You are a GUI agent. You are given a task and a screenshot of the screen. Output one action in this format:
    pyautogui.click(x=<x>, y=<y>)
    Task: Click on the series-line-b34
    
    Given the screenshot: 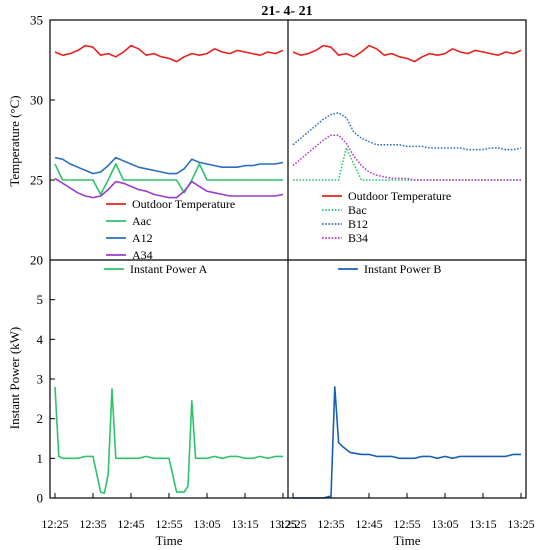 What is the action you would take?
    pyautogui.click(x=406, y=157)
    